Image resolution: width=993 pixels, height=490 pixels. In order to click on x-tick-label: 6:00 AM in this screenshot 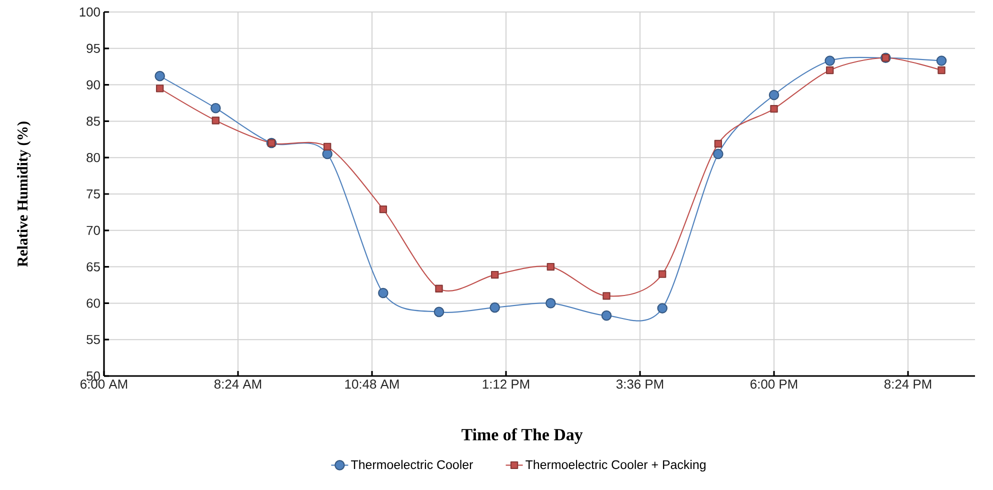, I will do `click(104, 384)`.